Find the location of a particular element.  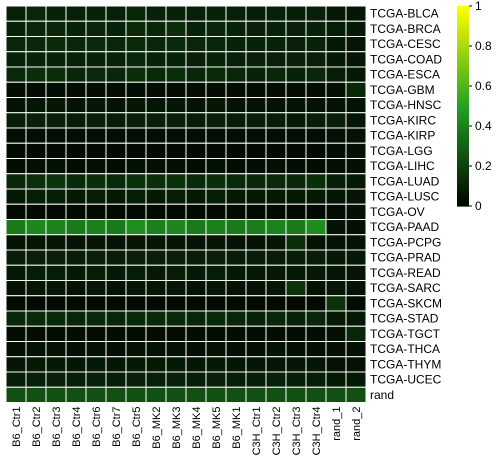

row-label: TCGA-BRCA is located at coordinates (405, 29).